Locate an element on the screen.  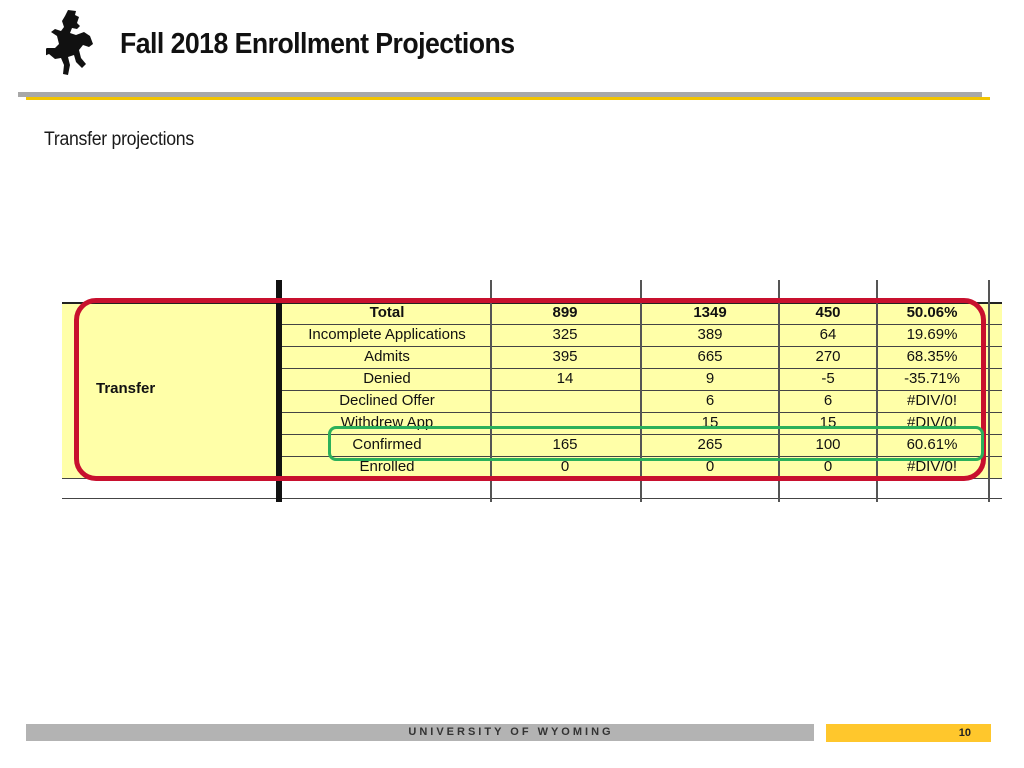
page-title: Fall 2018 Enrollment Projections is located at coordinates (317, 44).